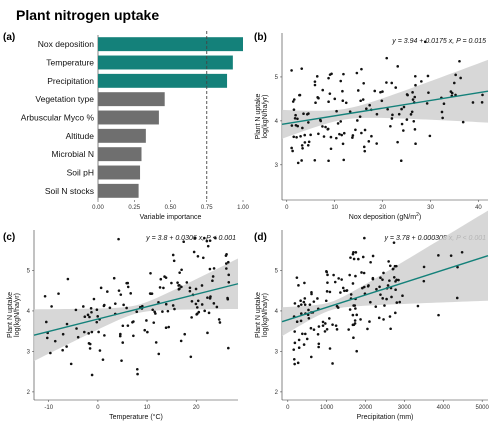 This screenshot has height=429, width=500. What do you see at coordinates (243, 208) in the screenshot?
I see `x-tick-label: 1.00` at bounding box center [243, 208].